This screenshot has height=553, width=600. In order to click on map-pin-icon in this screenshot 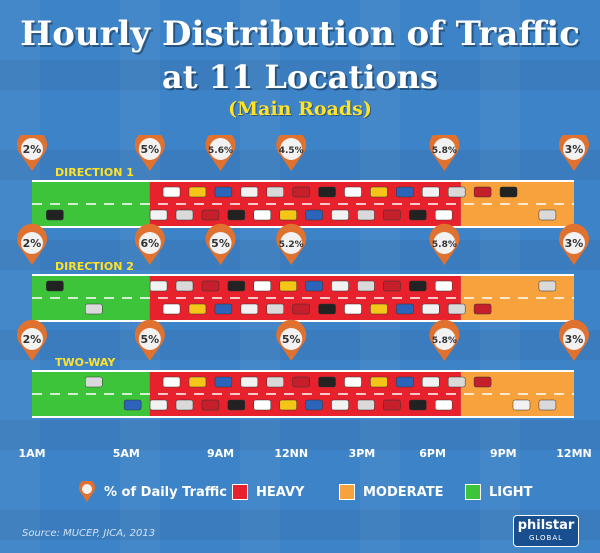, I will do `click(87, 491)`.